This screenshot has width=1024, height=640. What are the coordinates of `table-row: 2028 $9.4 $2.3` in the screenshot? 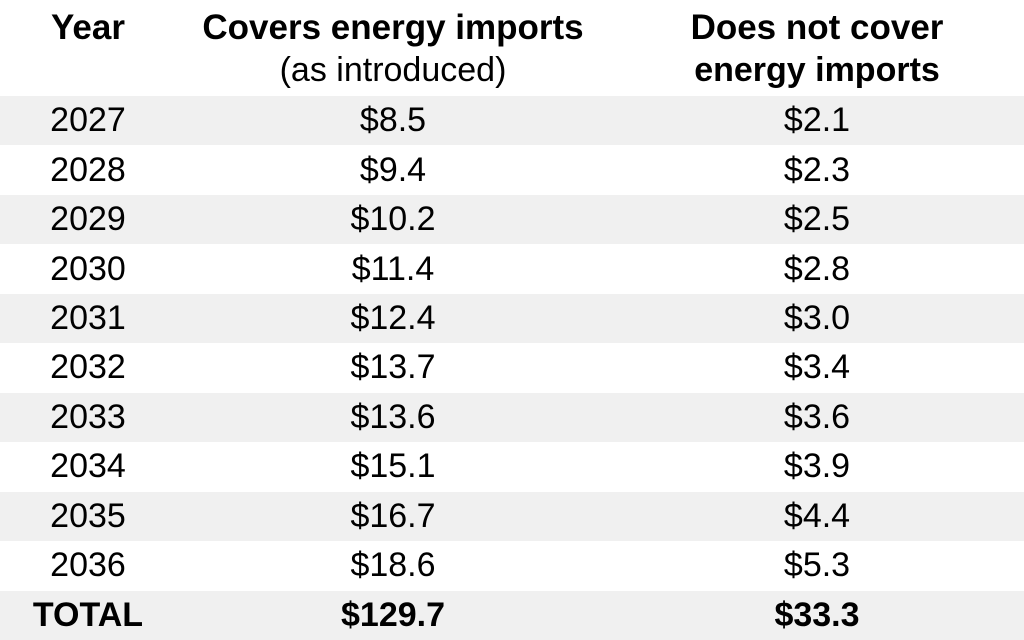 It's located at (512, 170).